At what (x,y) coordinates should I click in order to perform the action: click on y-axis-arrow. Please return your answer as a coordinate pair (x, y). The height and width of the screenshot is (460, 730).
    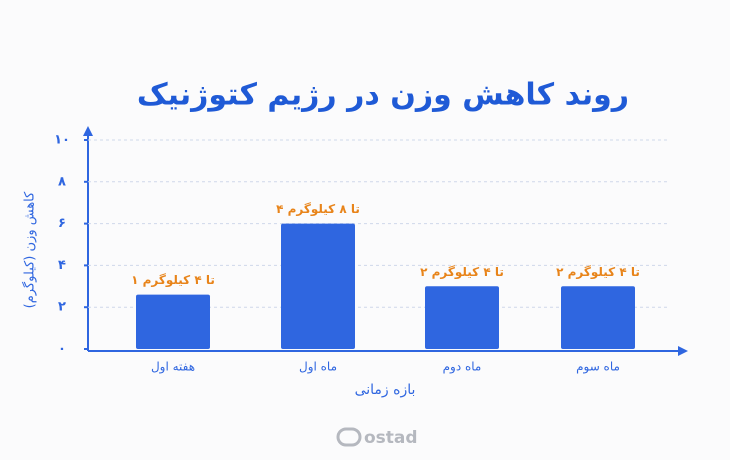
    Looking at the image, I should click on (88, 131).